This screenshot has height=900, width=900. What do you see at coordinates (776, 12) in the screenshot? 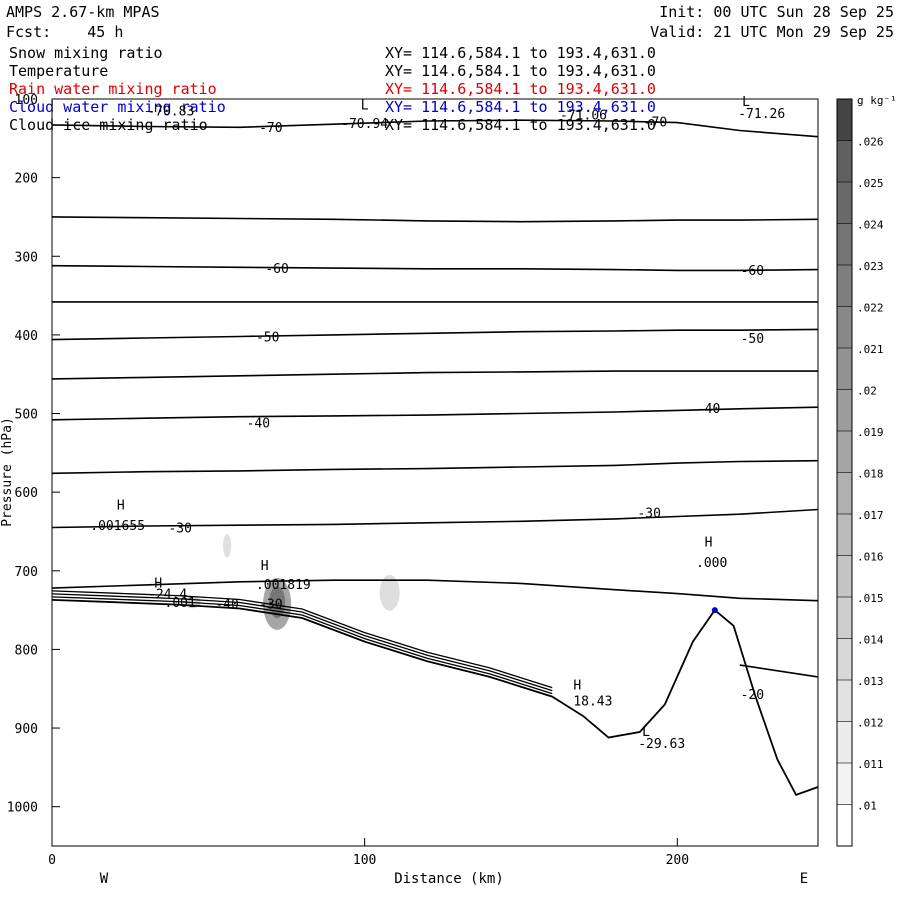
I see `init-time: Init: 00 UTC Sun 28 Sep 25` at bounding box center [776, 12].